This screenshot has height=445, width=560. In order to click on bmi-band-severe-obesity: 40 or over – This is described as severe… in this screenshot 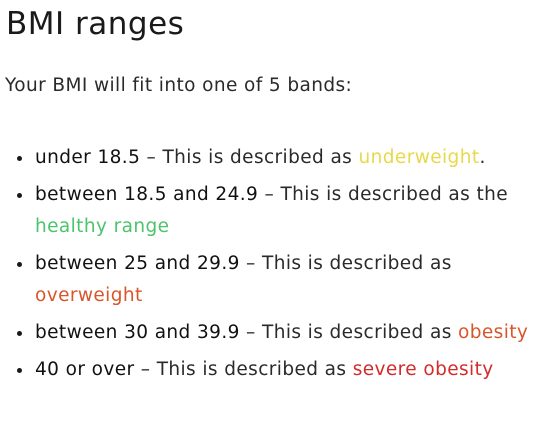, I will do `click(280, 370)`.